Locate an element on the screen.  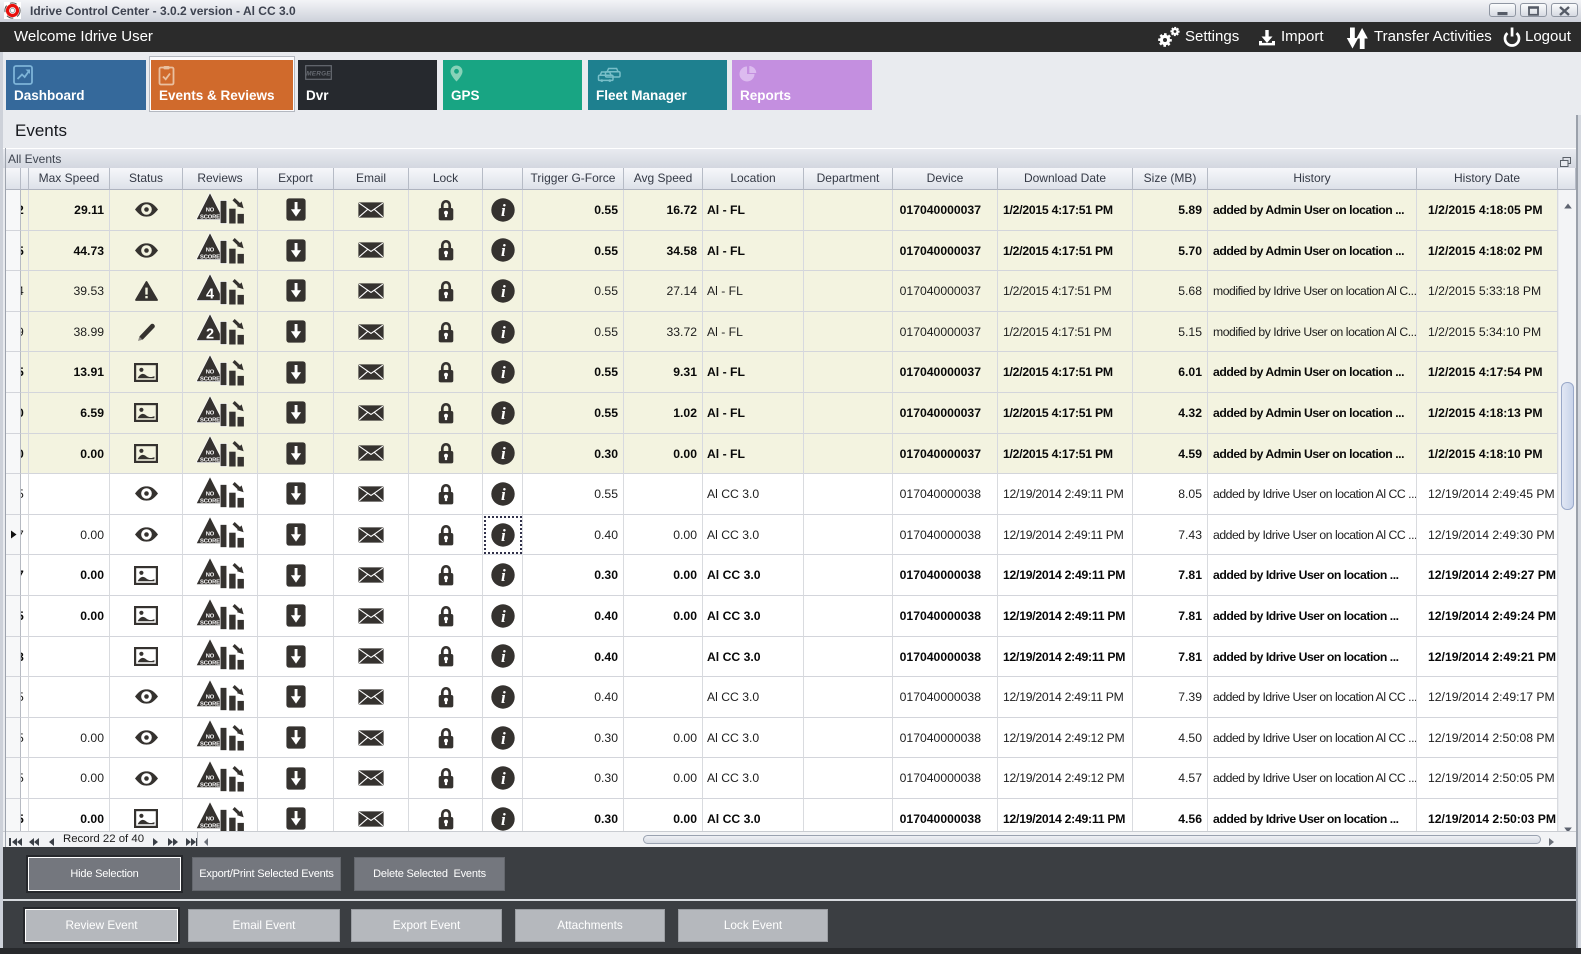
svg-text: MERGE is located at coordinates (318, 73).